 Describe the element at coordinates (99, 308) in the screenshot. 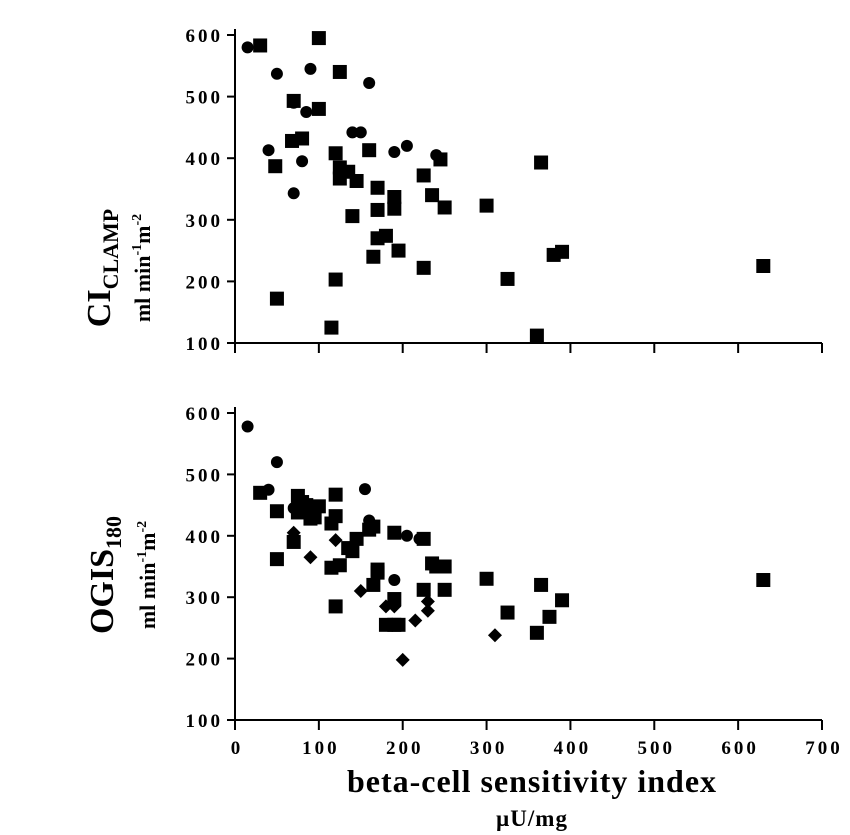

I see `y-axis-title-main: CI` at that location.